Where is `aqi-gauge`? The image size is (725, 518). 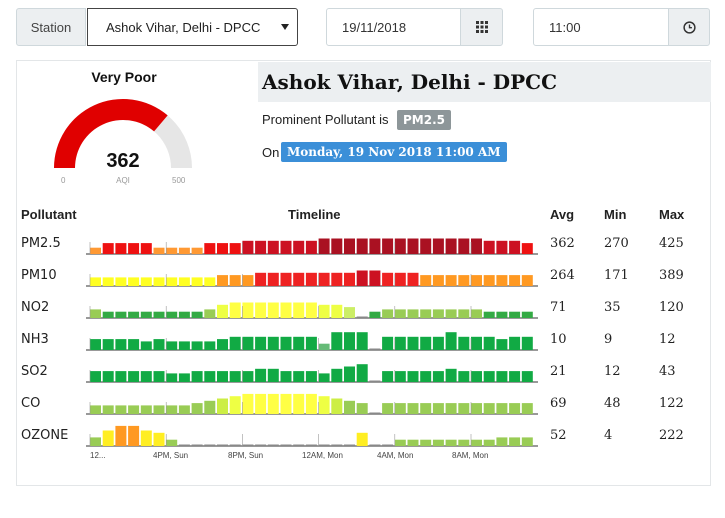 aqi-gauge is located at coordinates (123, 133).